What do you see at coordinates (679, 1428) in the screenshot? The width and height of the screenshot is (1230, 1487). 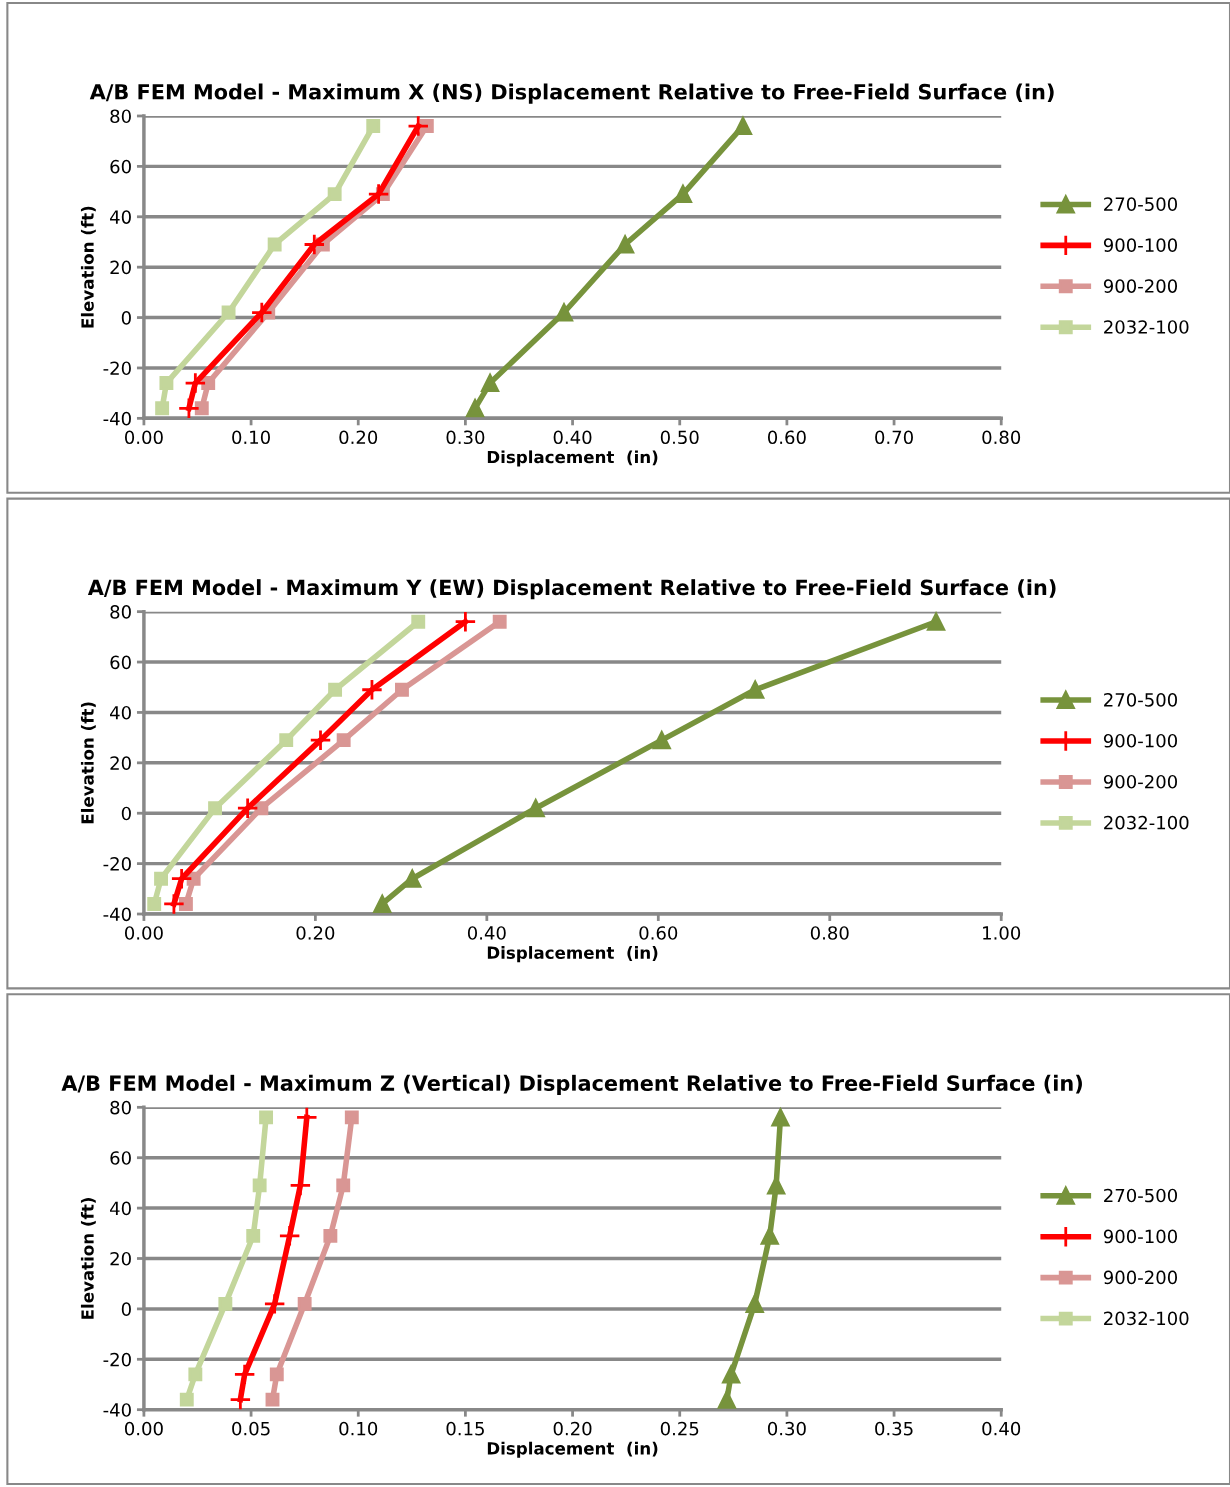 I see `x-tick-label: 0.25` at bounding box center [679, 1428].